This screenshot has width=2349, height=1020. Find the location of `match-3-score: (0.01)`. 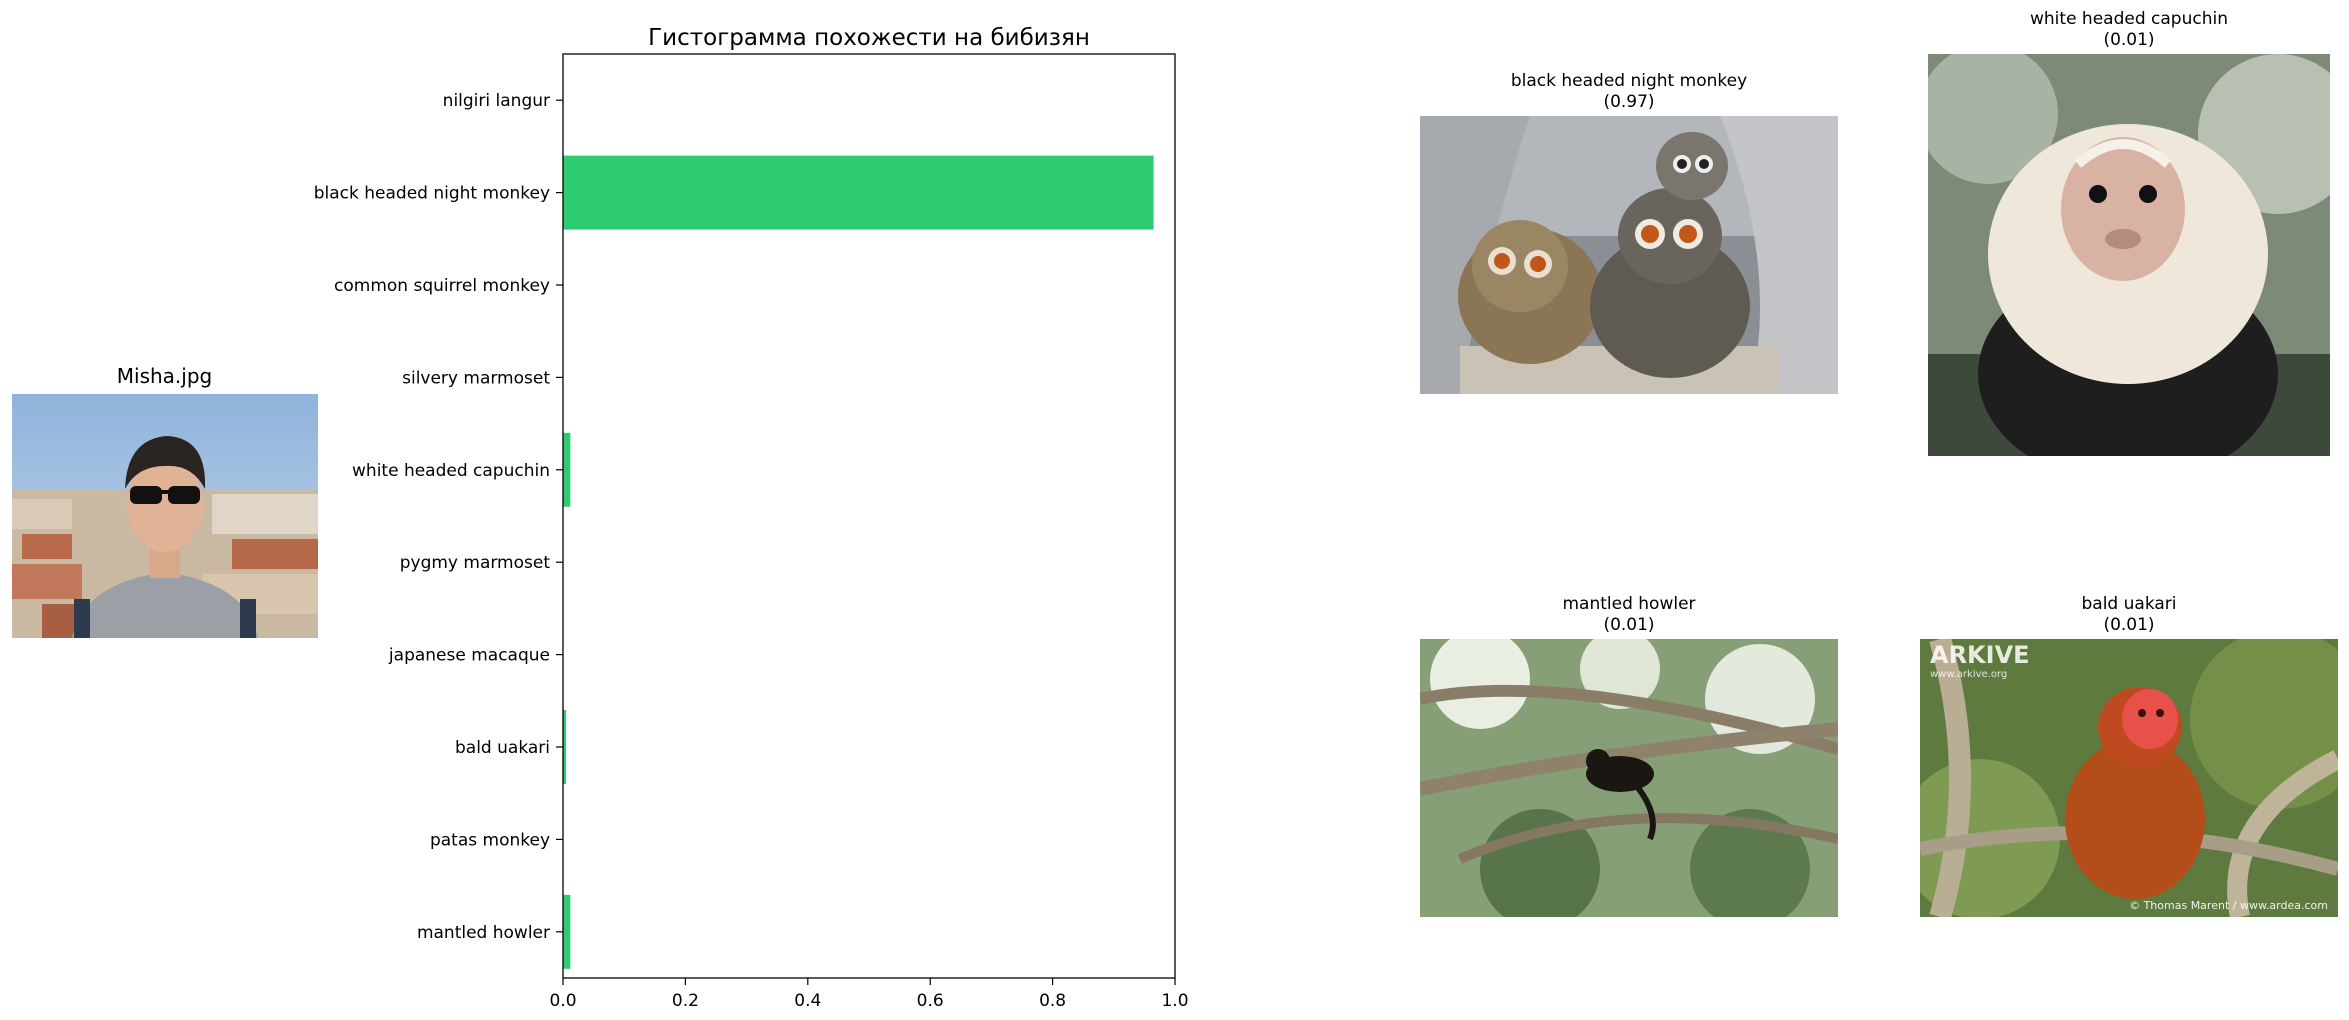

match-3-score: (0.01) is located at coordinates (1629, 625).